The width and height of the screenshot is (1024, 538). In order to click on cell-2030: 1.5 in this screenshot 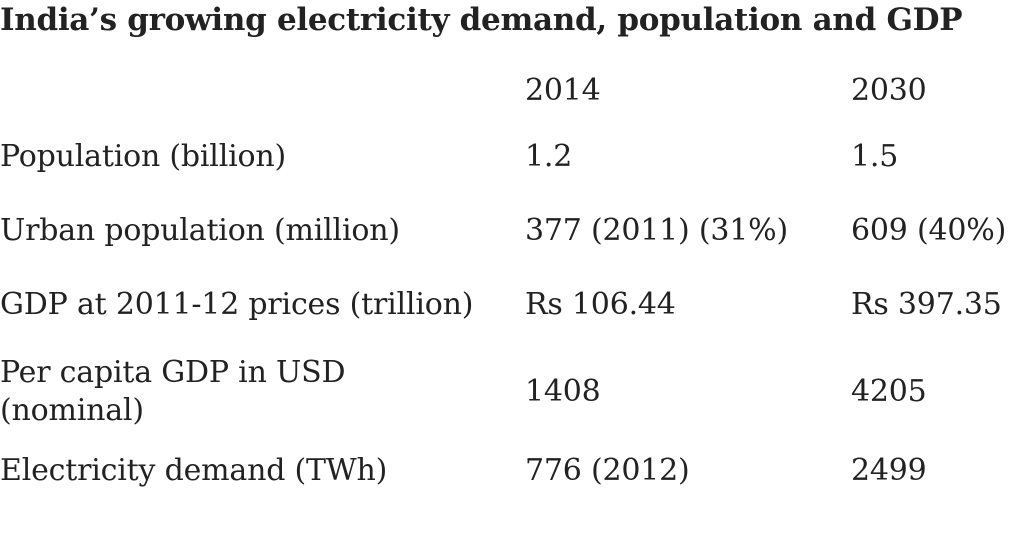, I will do `click(875, 156)`.